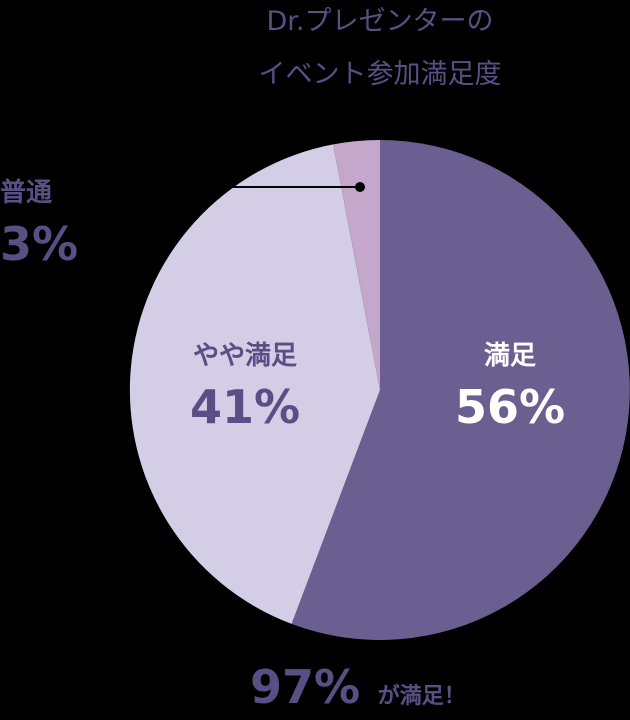 The width and height of the screenshot is (630, 720). Describe the element at coordinates (509, 356) in the screenshot. I see `label-satisfied-name: 満足` at that location.